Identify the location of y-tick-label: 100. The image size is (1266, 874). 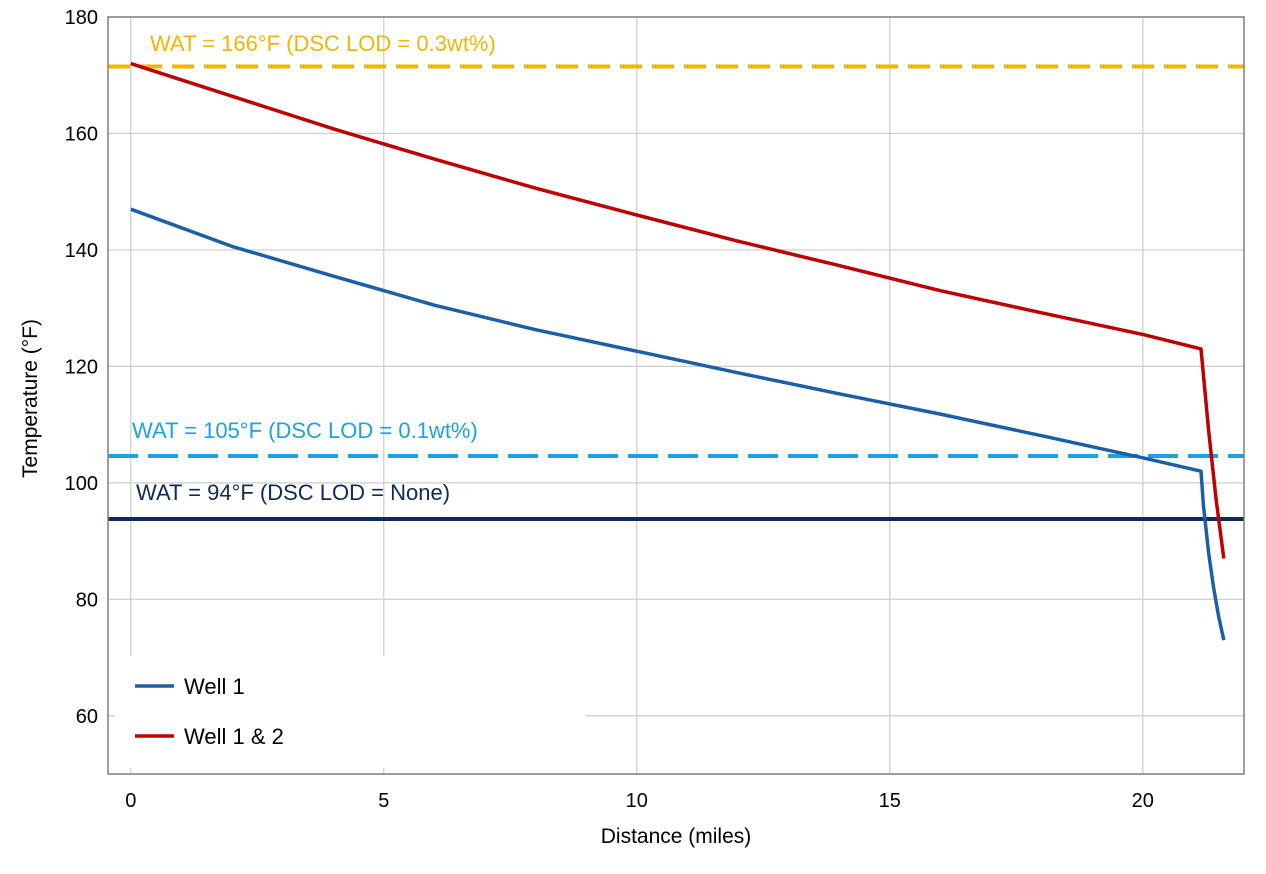
(81, 484).